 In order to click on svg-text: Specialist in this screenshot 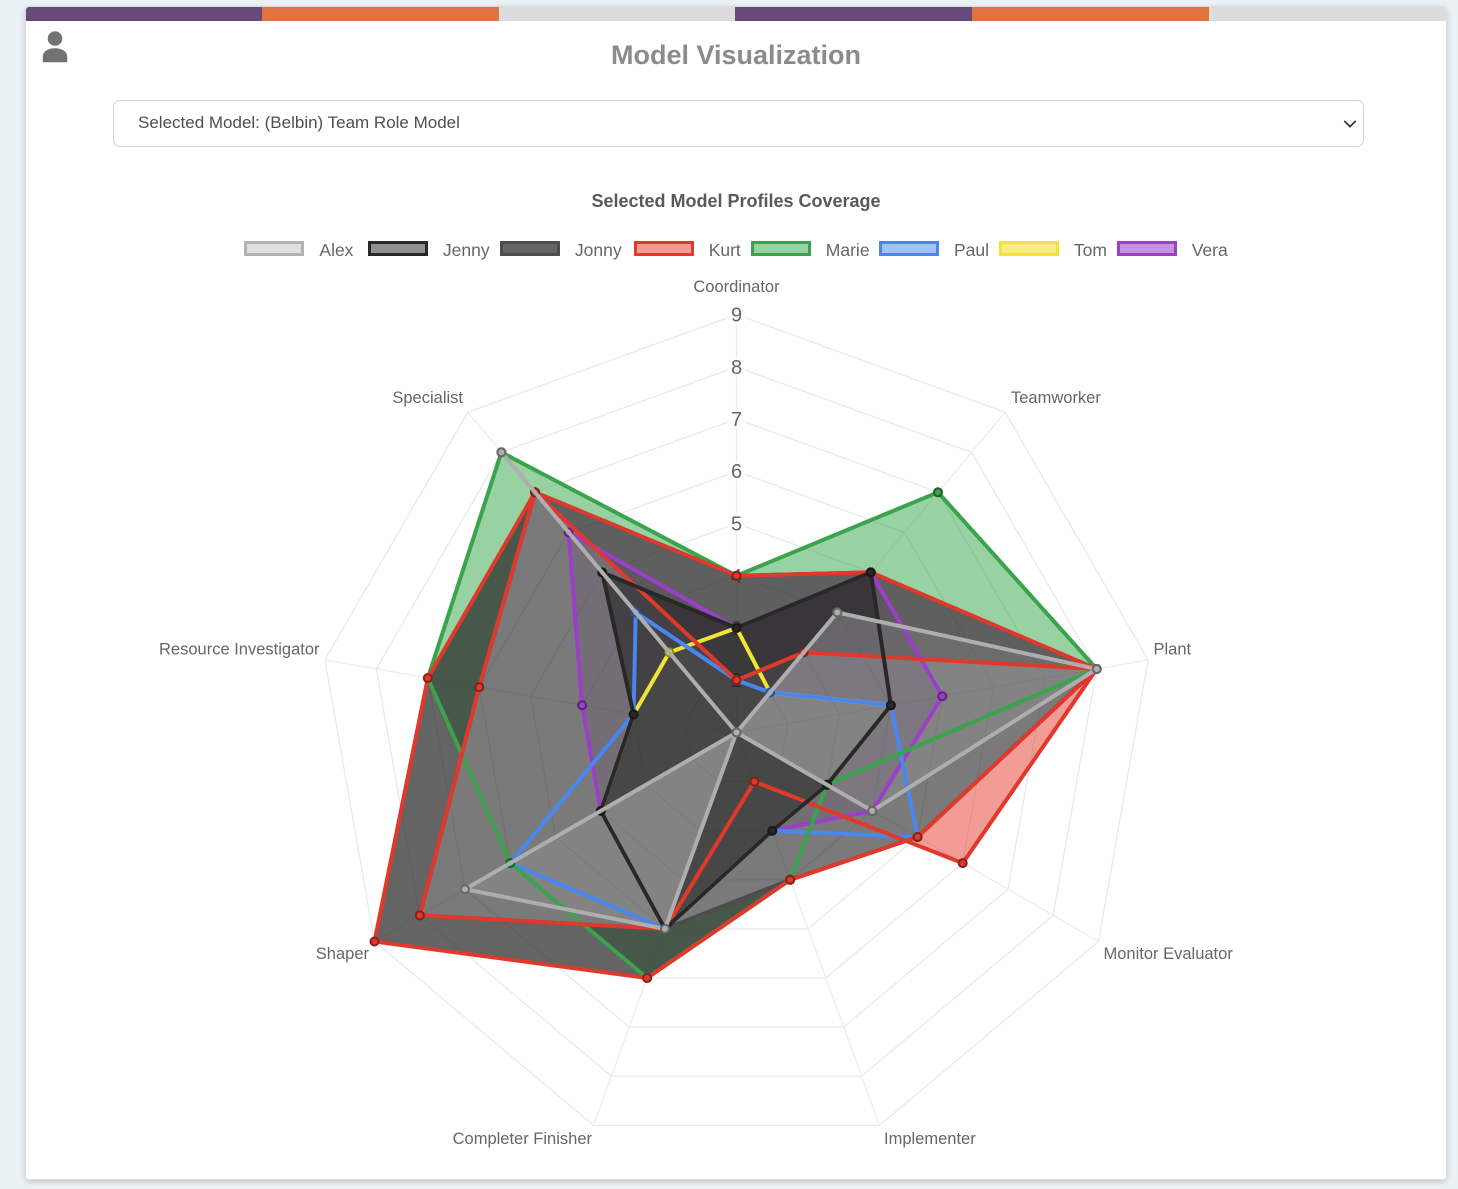, I will do `click(427, 398)`.